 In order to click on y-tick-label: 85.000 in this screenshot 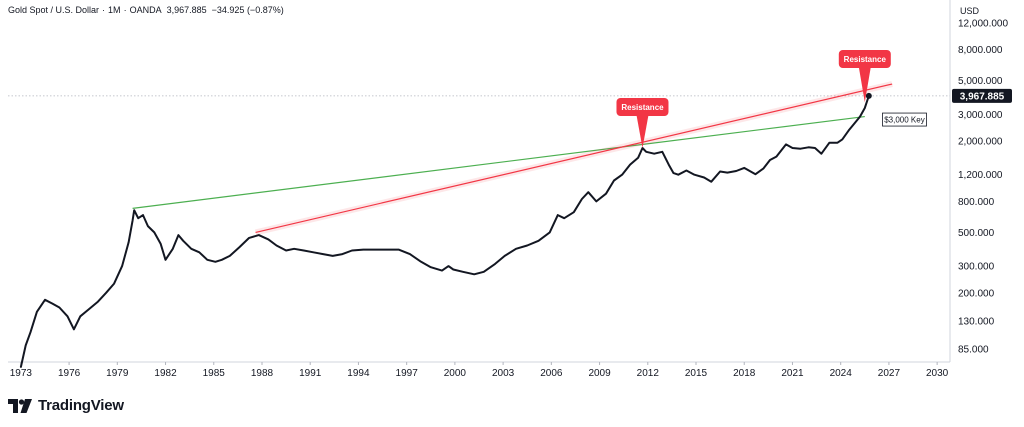, I will do `click(973, 350)`.